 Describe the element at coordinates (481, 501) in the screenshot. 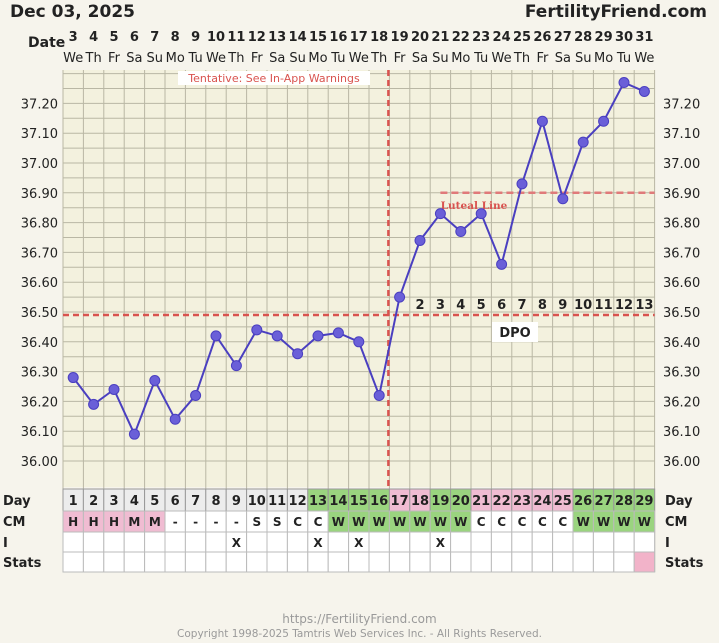

I see `cycle-day-number: 21` at that location.